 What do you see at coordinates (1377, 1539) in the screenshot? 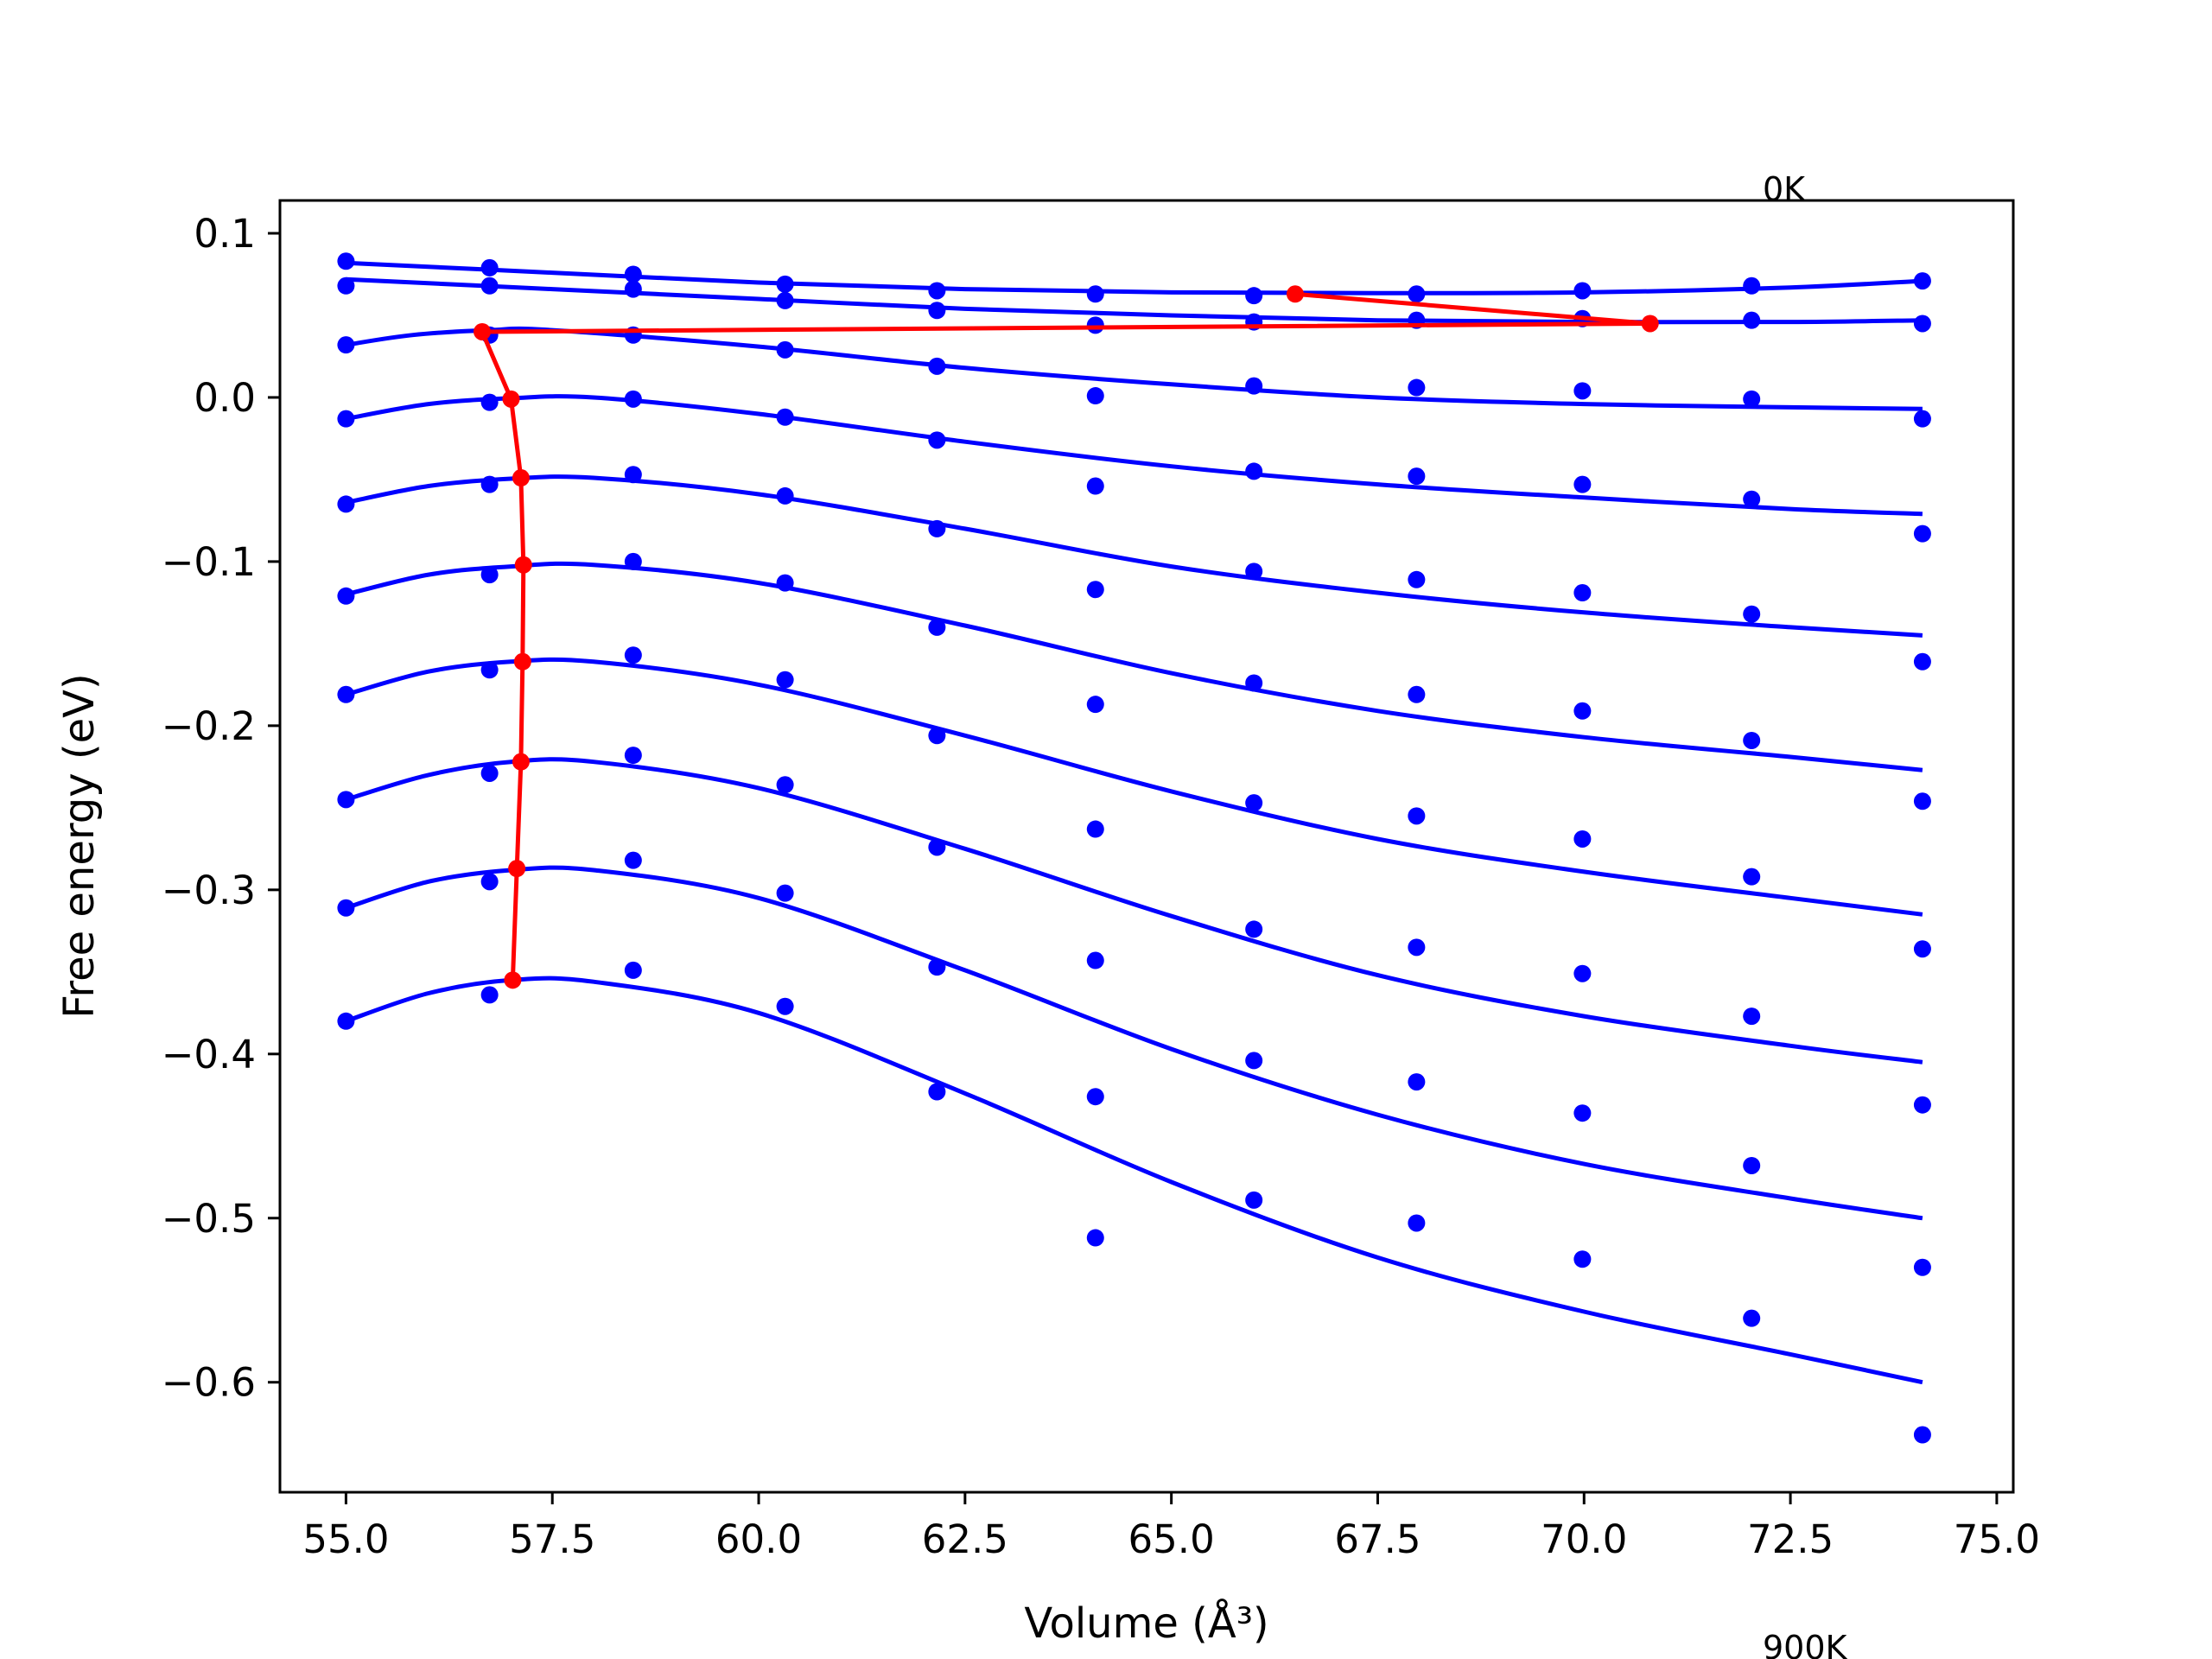
I see `x-tick-label: 67.5` at bounding box center [1377, 1539].